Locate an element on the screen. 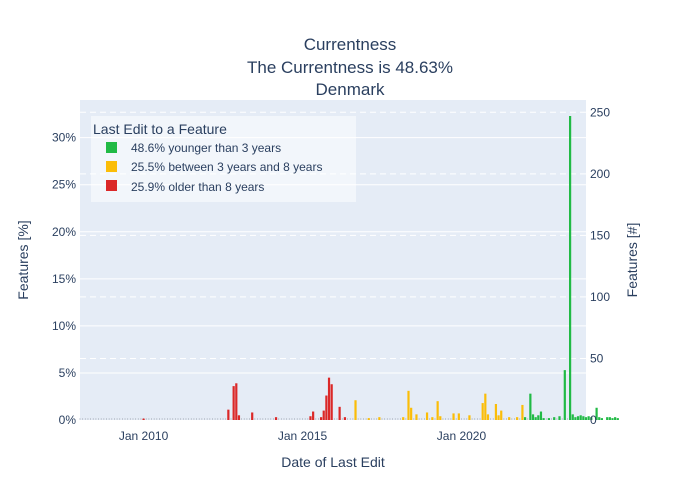  left-tick-label: 5% is located at coordinates (68, 373).